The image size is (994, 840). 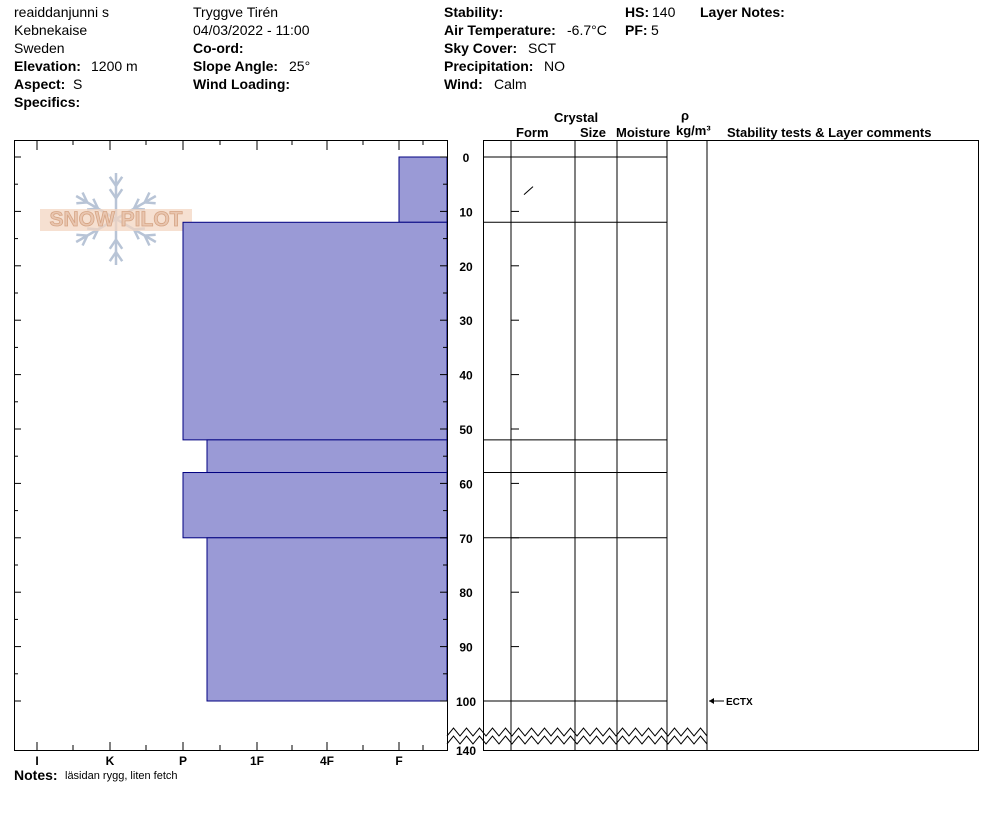 I want to click on layer-notes-label: Layer Notes:, so click(x=742, y=12).